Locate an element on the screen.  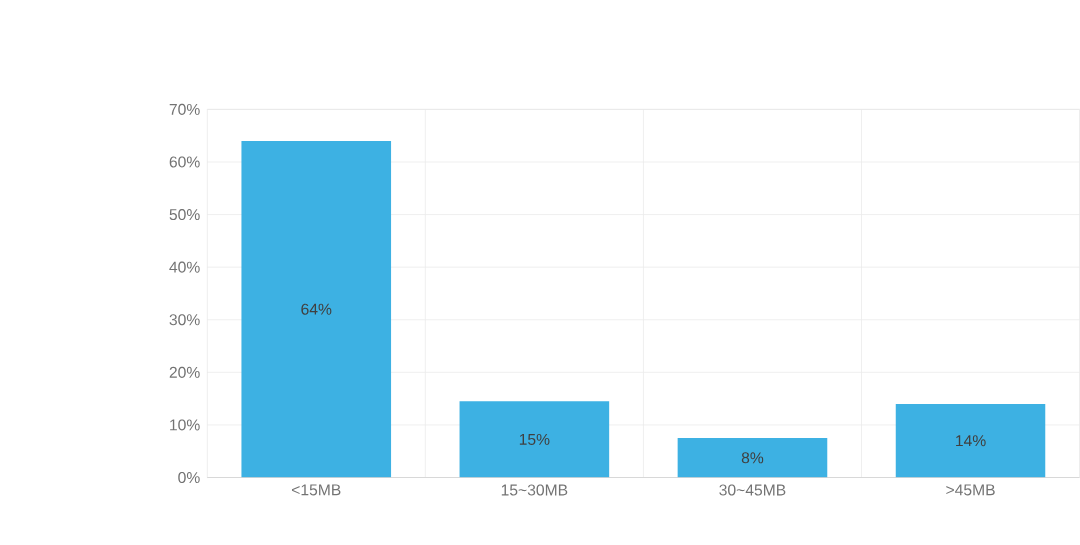
y-tick-label: 10% is located at coordinates (185, 425).